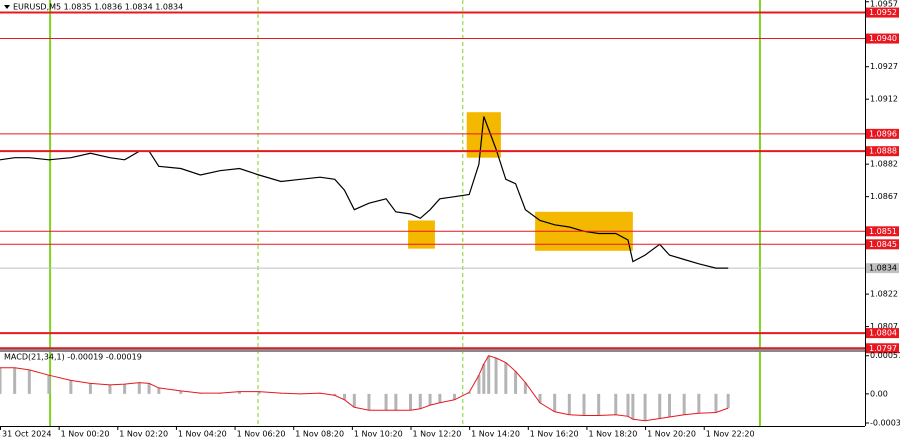 The image size is (900, 441). What do you see at coordinates (884, 4) in the screenshot?
I see `y-tick-label: 1.0957` at bounding box center [884, 4].